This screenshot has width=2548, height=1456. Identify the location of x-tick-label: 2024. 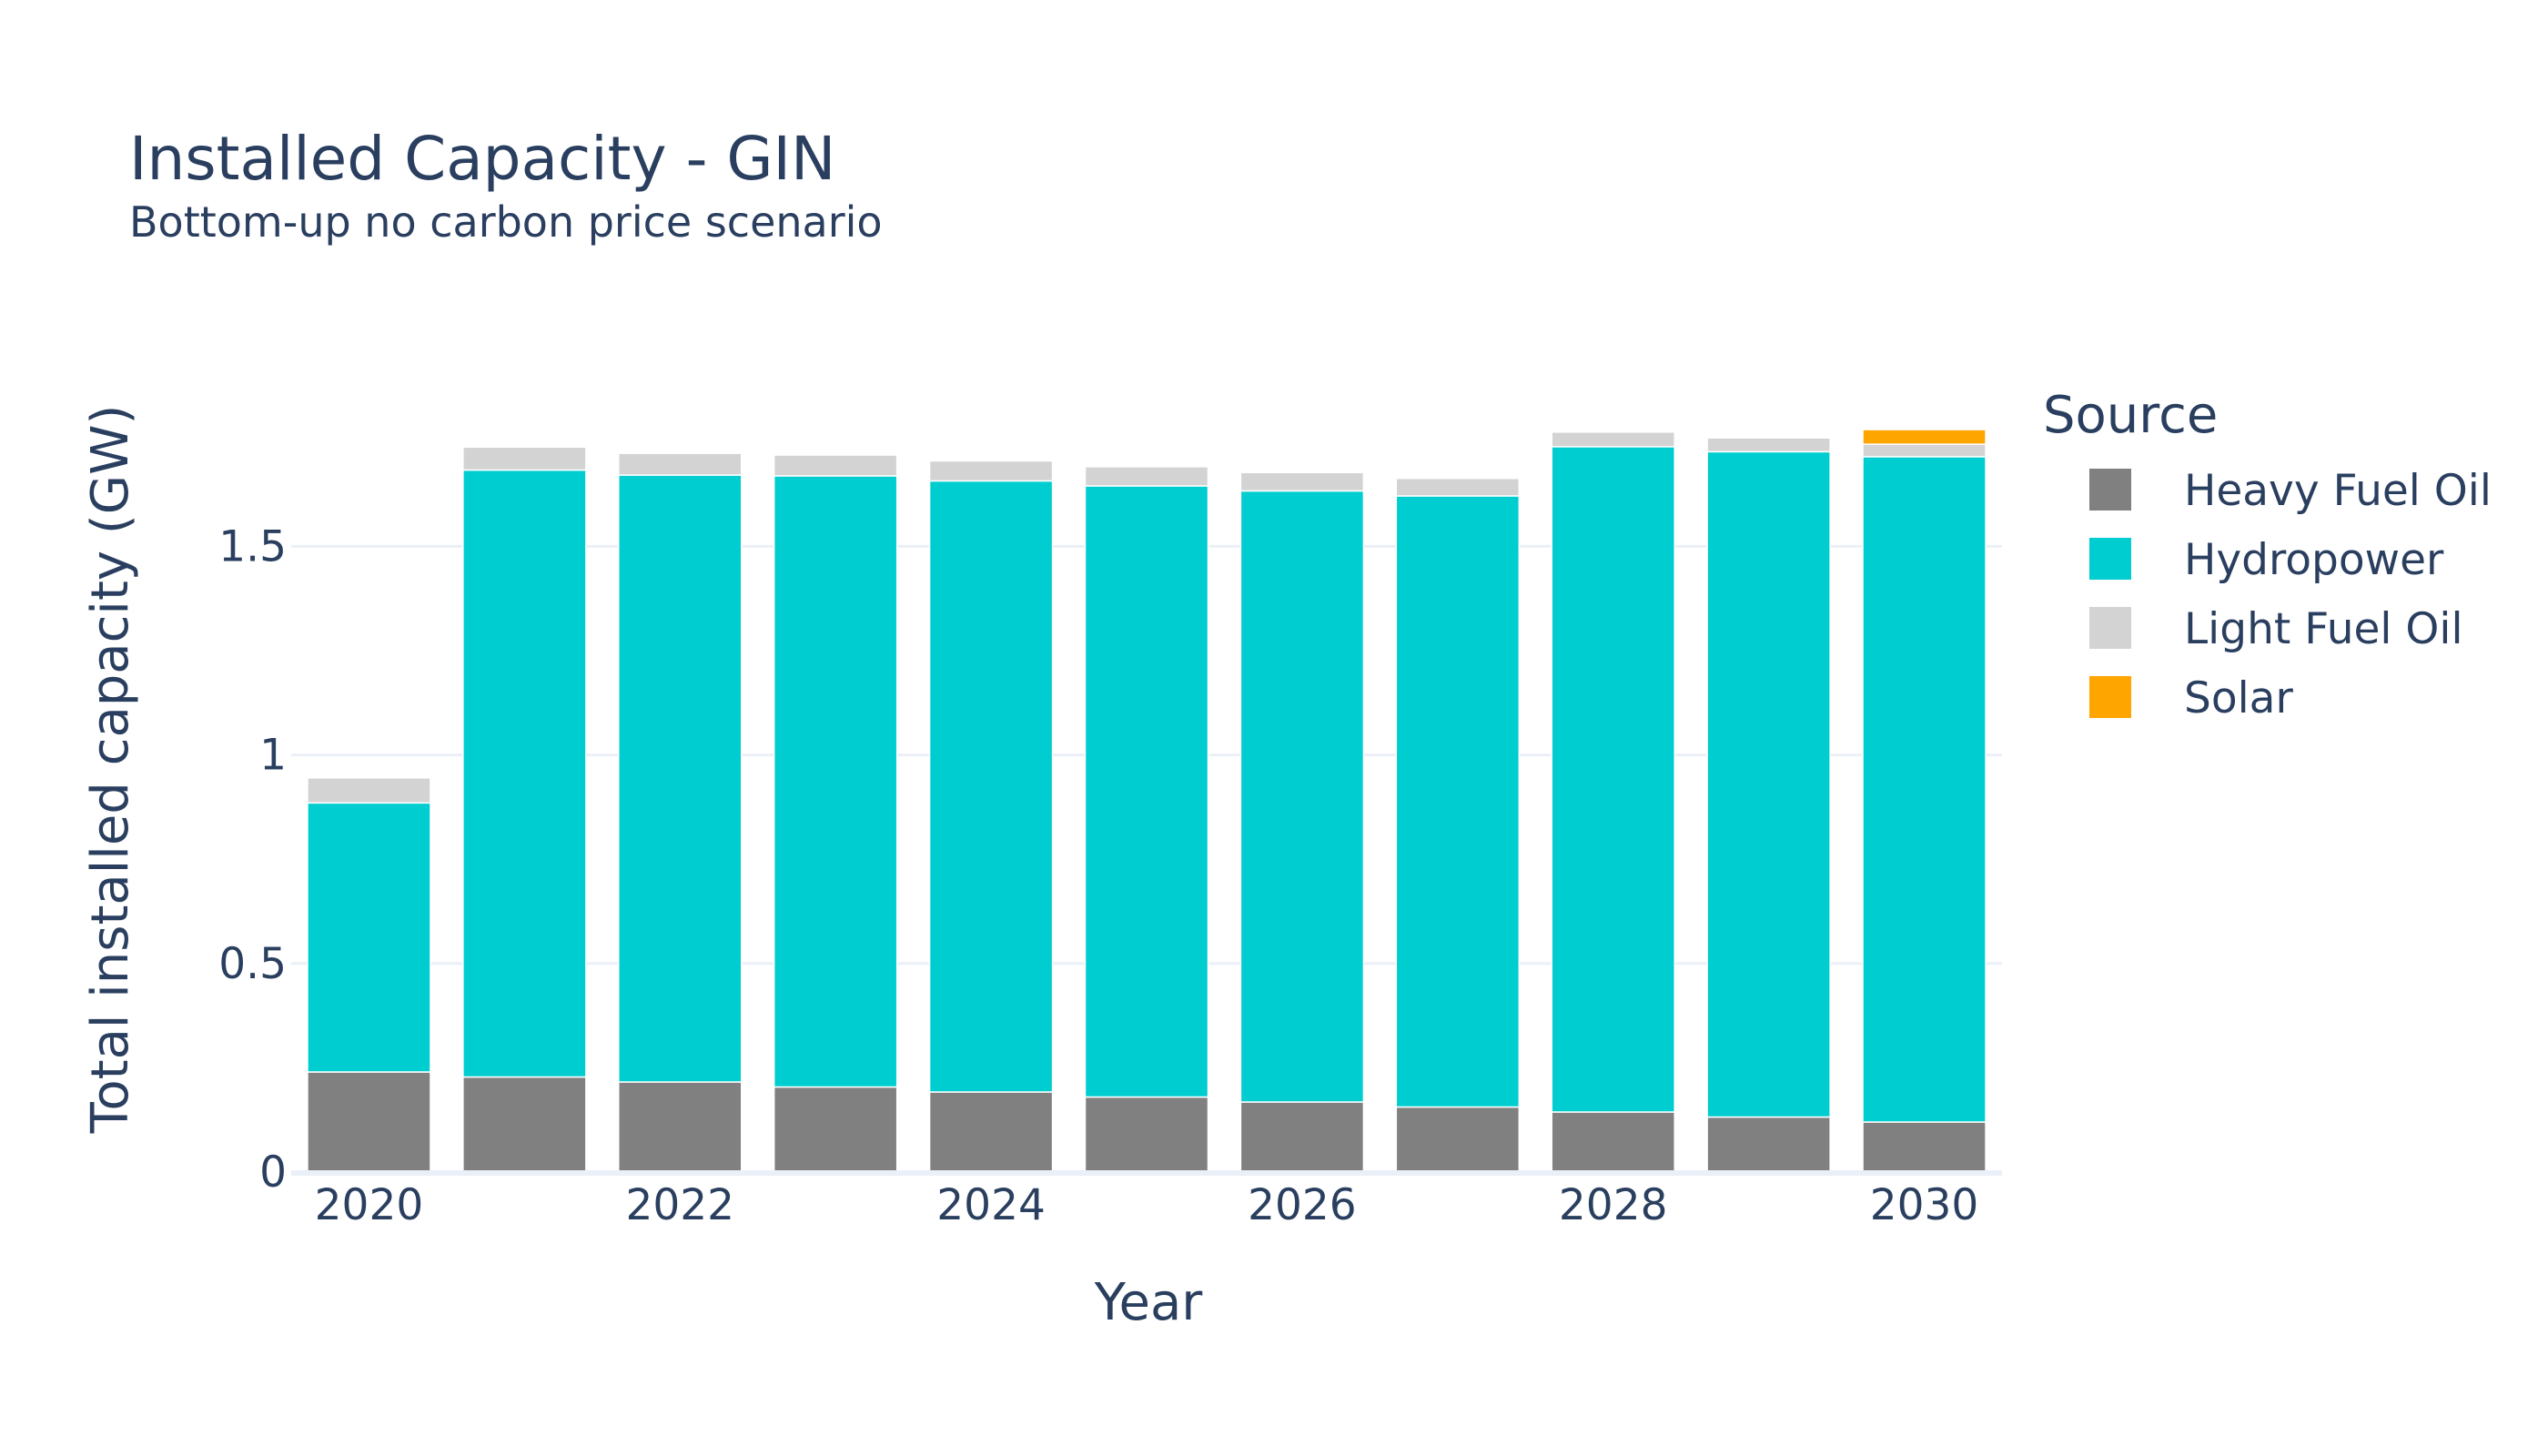
(991, 1205).